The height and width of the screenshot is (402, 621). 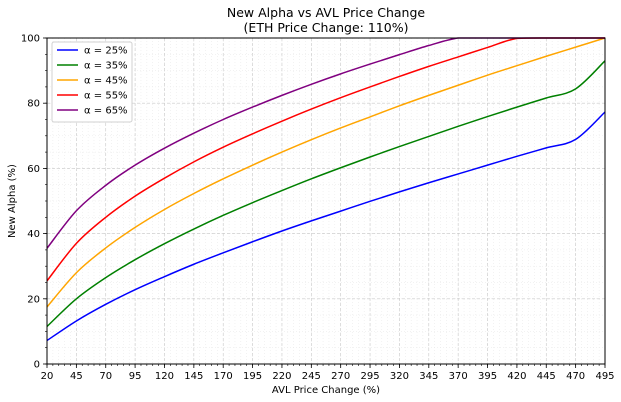 What do you see at coordinates (340, 376) in the screenshot?
I see `x-tick-label: 270` at bounding box center [340, 376].